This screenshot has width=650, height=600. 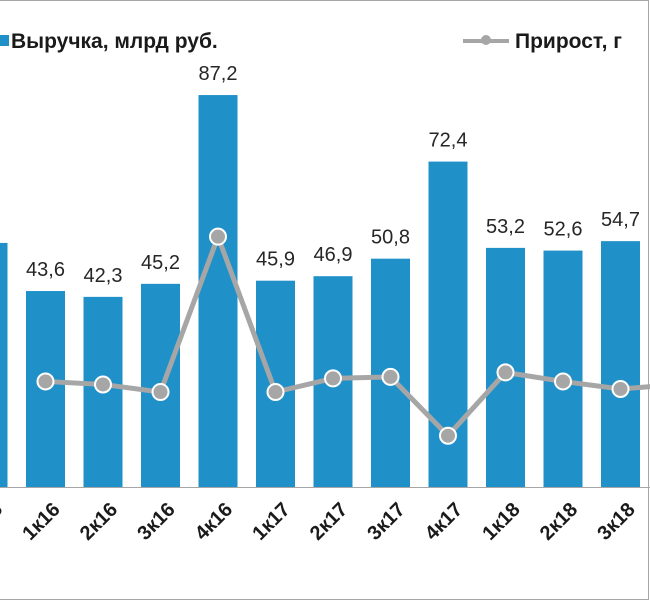 What do you see at coordinates (160, 391) in the screenshot?
I see `growth-point-3к16` at bounding box center [160, 391].